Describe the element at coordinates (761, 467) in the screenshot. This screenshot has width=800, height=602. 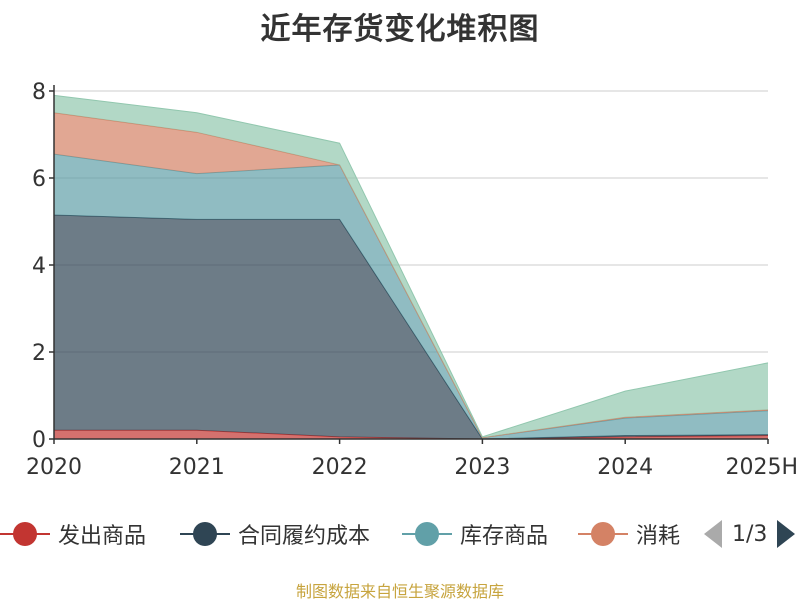
I see `x-tick-label: 2025H` at that location.